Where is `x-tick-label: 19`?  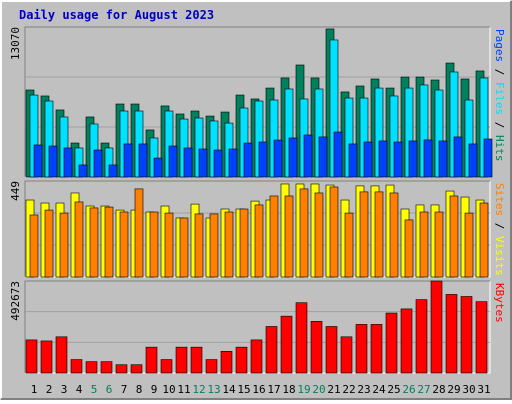 x-tick-label: 19 is located at coordinates (303, 389).